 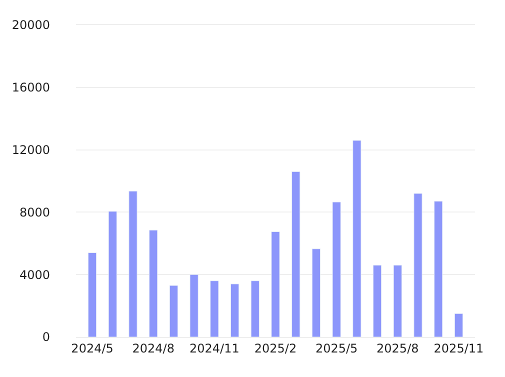 What do you see at coordinates (397, 348) in the screenshot?
I see `x-tick-label: 2025/8` at bounding box center [397, 348].